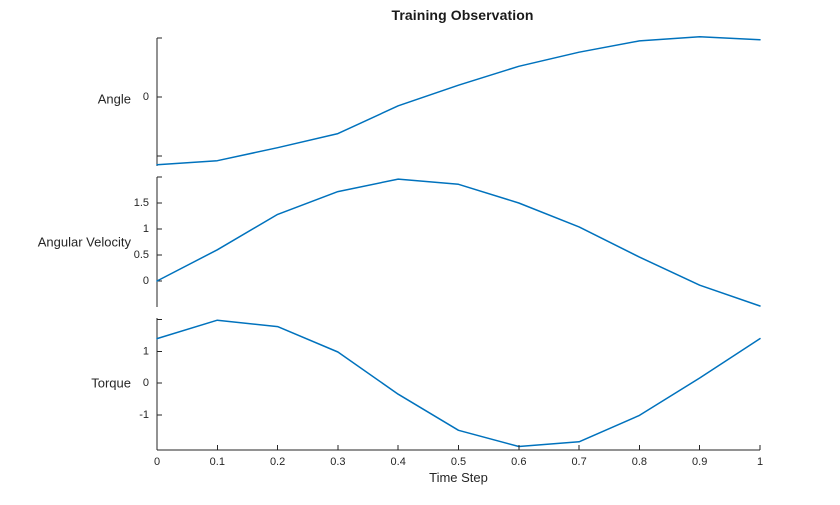 The width and height of the screenshot is (840, 505). Describe the element at coordinates (146, 383) in the screenshot. I see `y-tick-label-torque: 0` at that location.